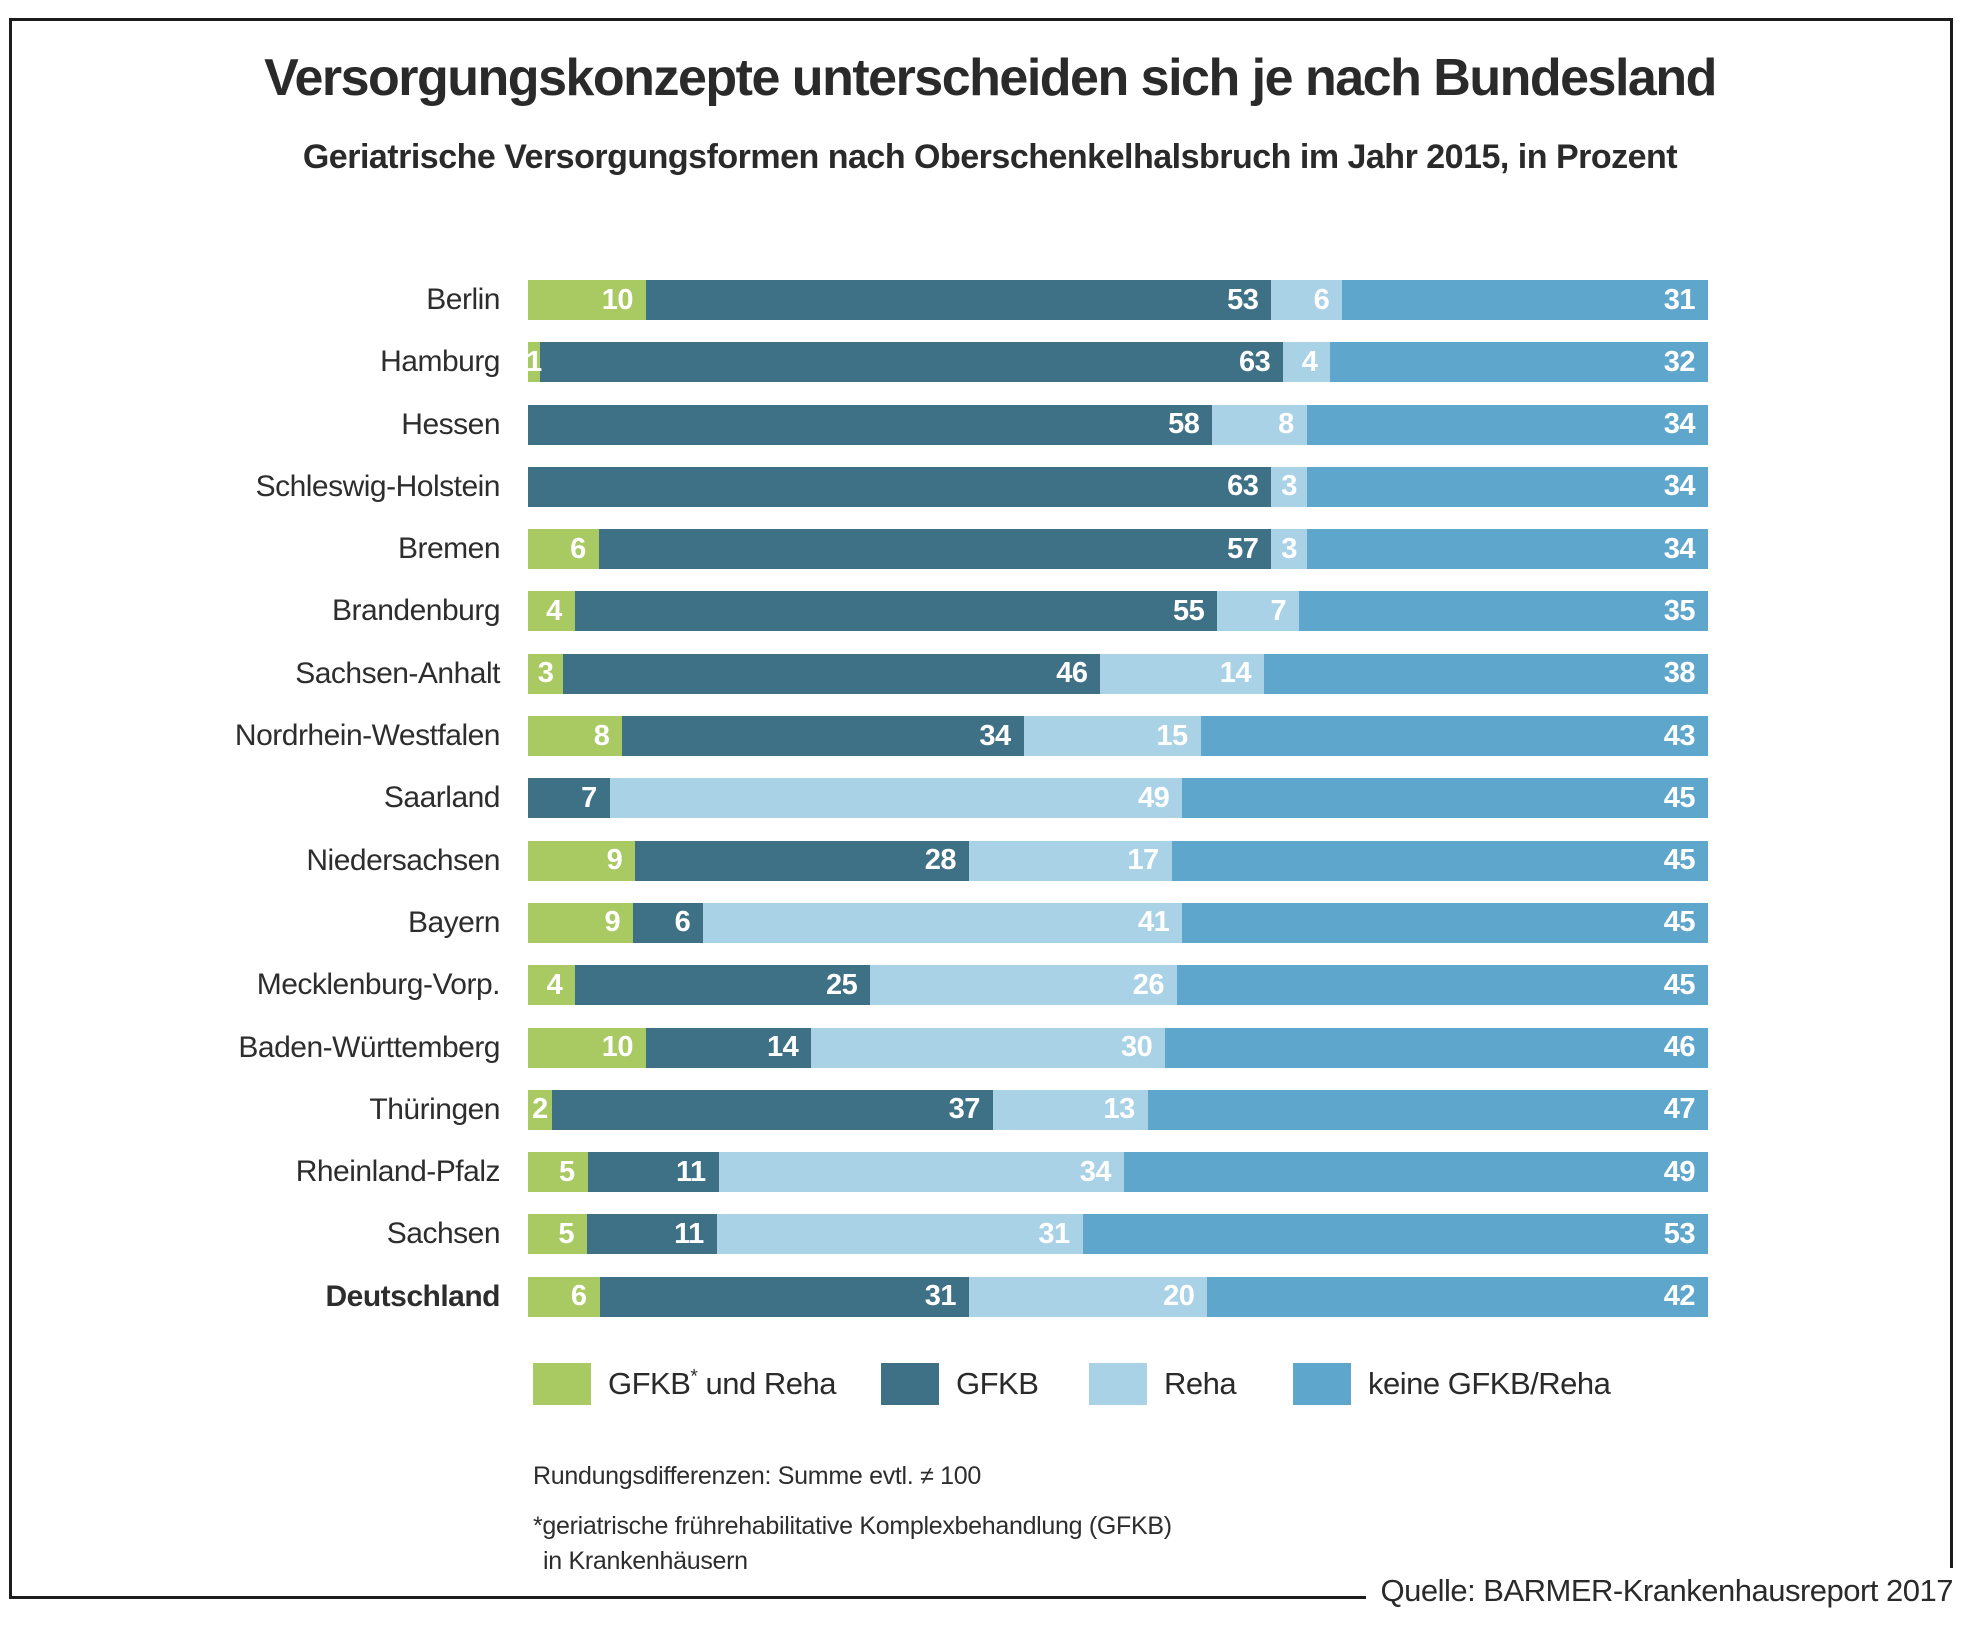  Describe the element at coordinates (757, 1476) in the screenshot. I see `footnote-rounding: Rundungsdifferenzen: Summe evtl. ≠ 100` at that location.